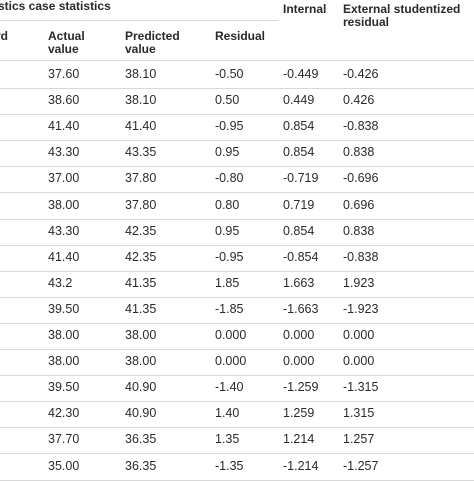 The width and height of the screenshot is (474, 481). Describe the element at coordinates (229, 387) in the screenshot. I see `cell: -1.40` at that location.